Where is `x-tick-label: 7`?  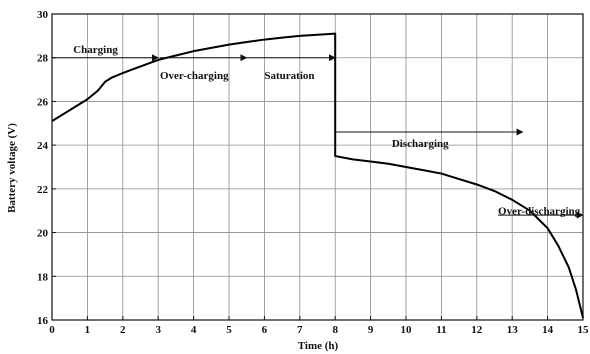
x-tick-label: 7 is located at coordinates (300, 330).